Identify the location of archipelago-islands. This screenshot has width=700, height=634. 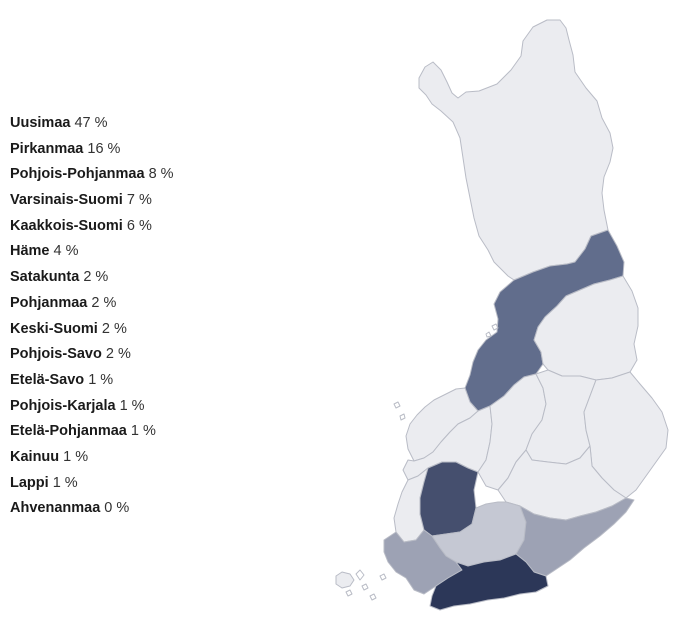
(422, 462).